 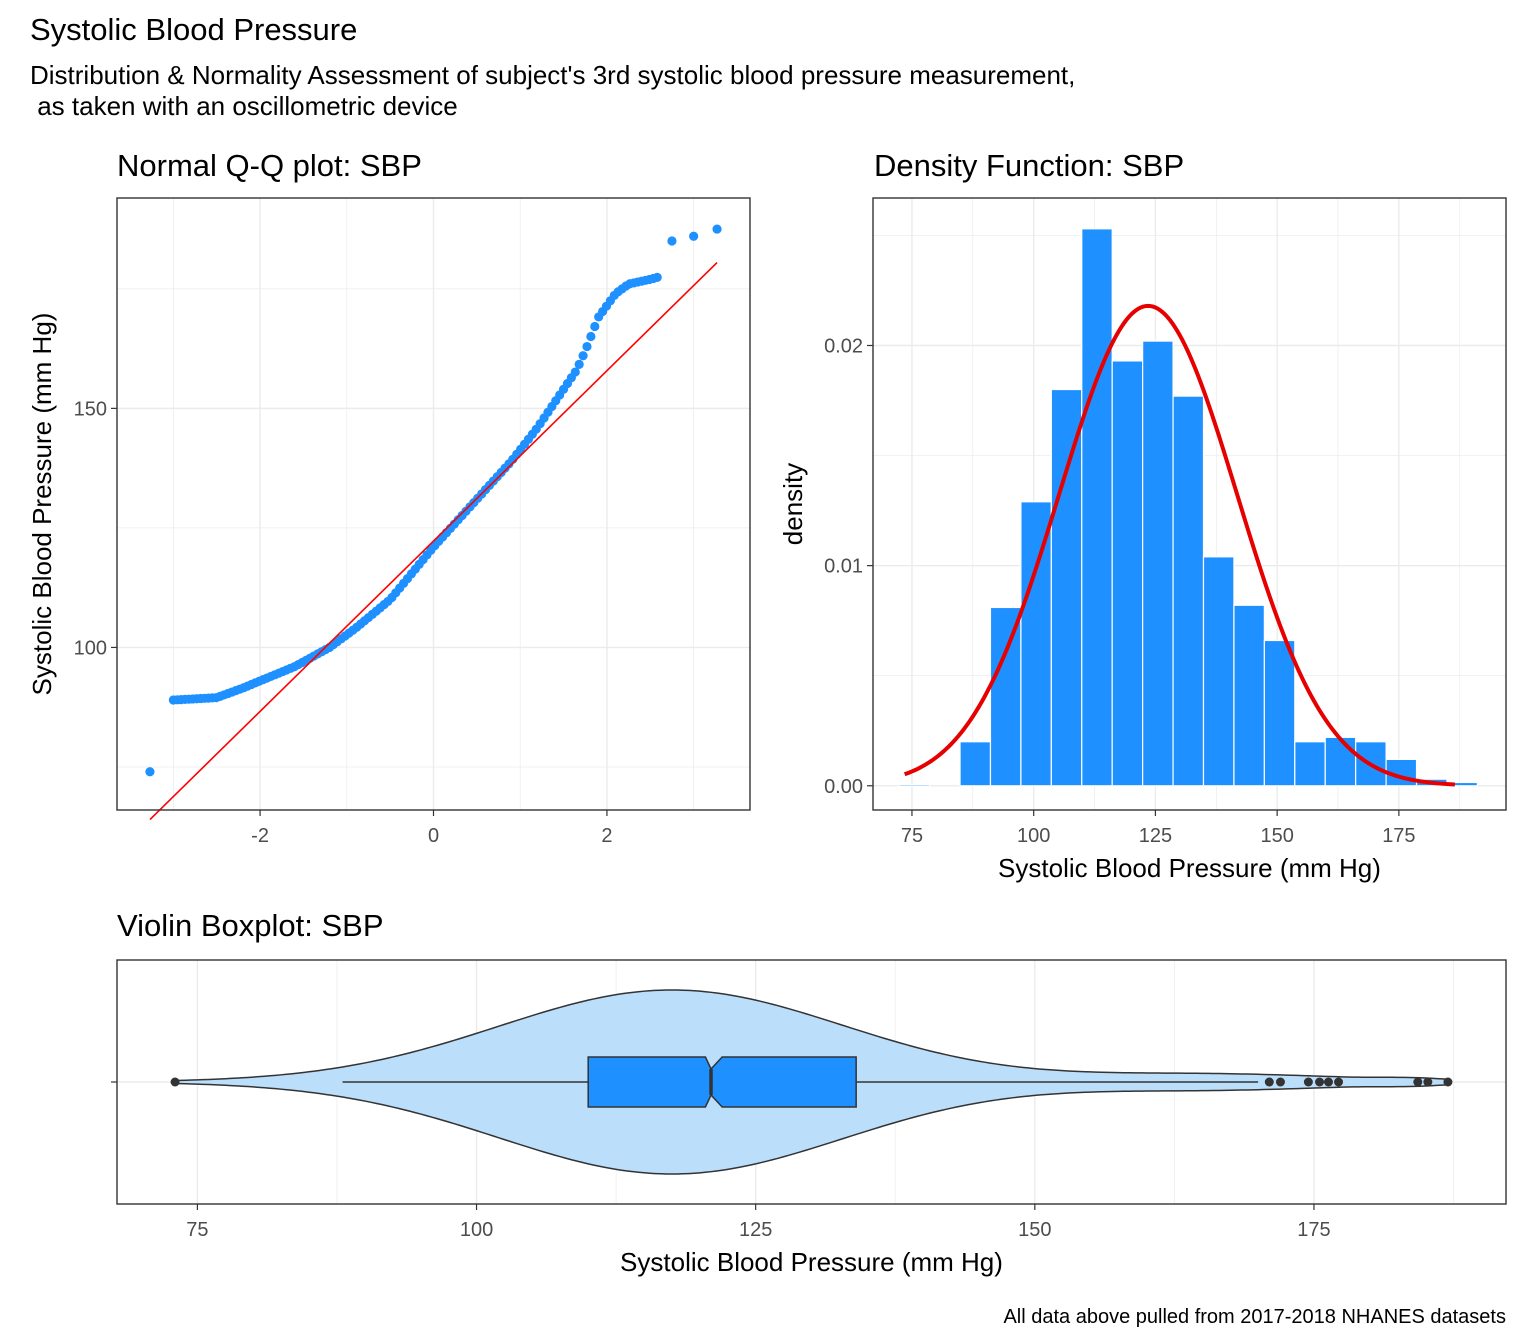 I want to click on density-y-tick-label: 0.00, so click(x=843, y=787).